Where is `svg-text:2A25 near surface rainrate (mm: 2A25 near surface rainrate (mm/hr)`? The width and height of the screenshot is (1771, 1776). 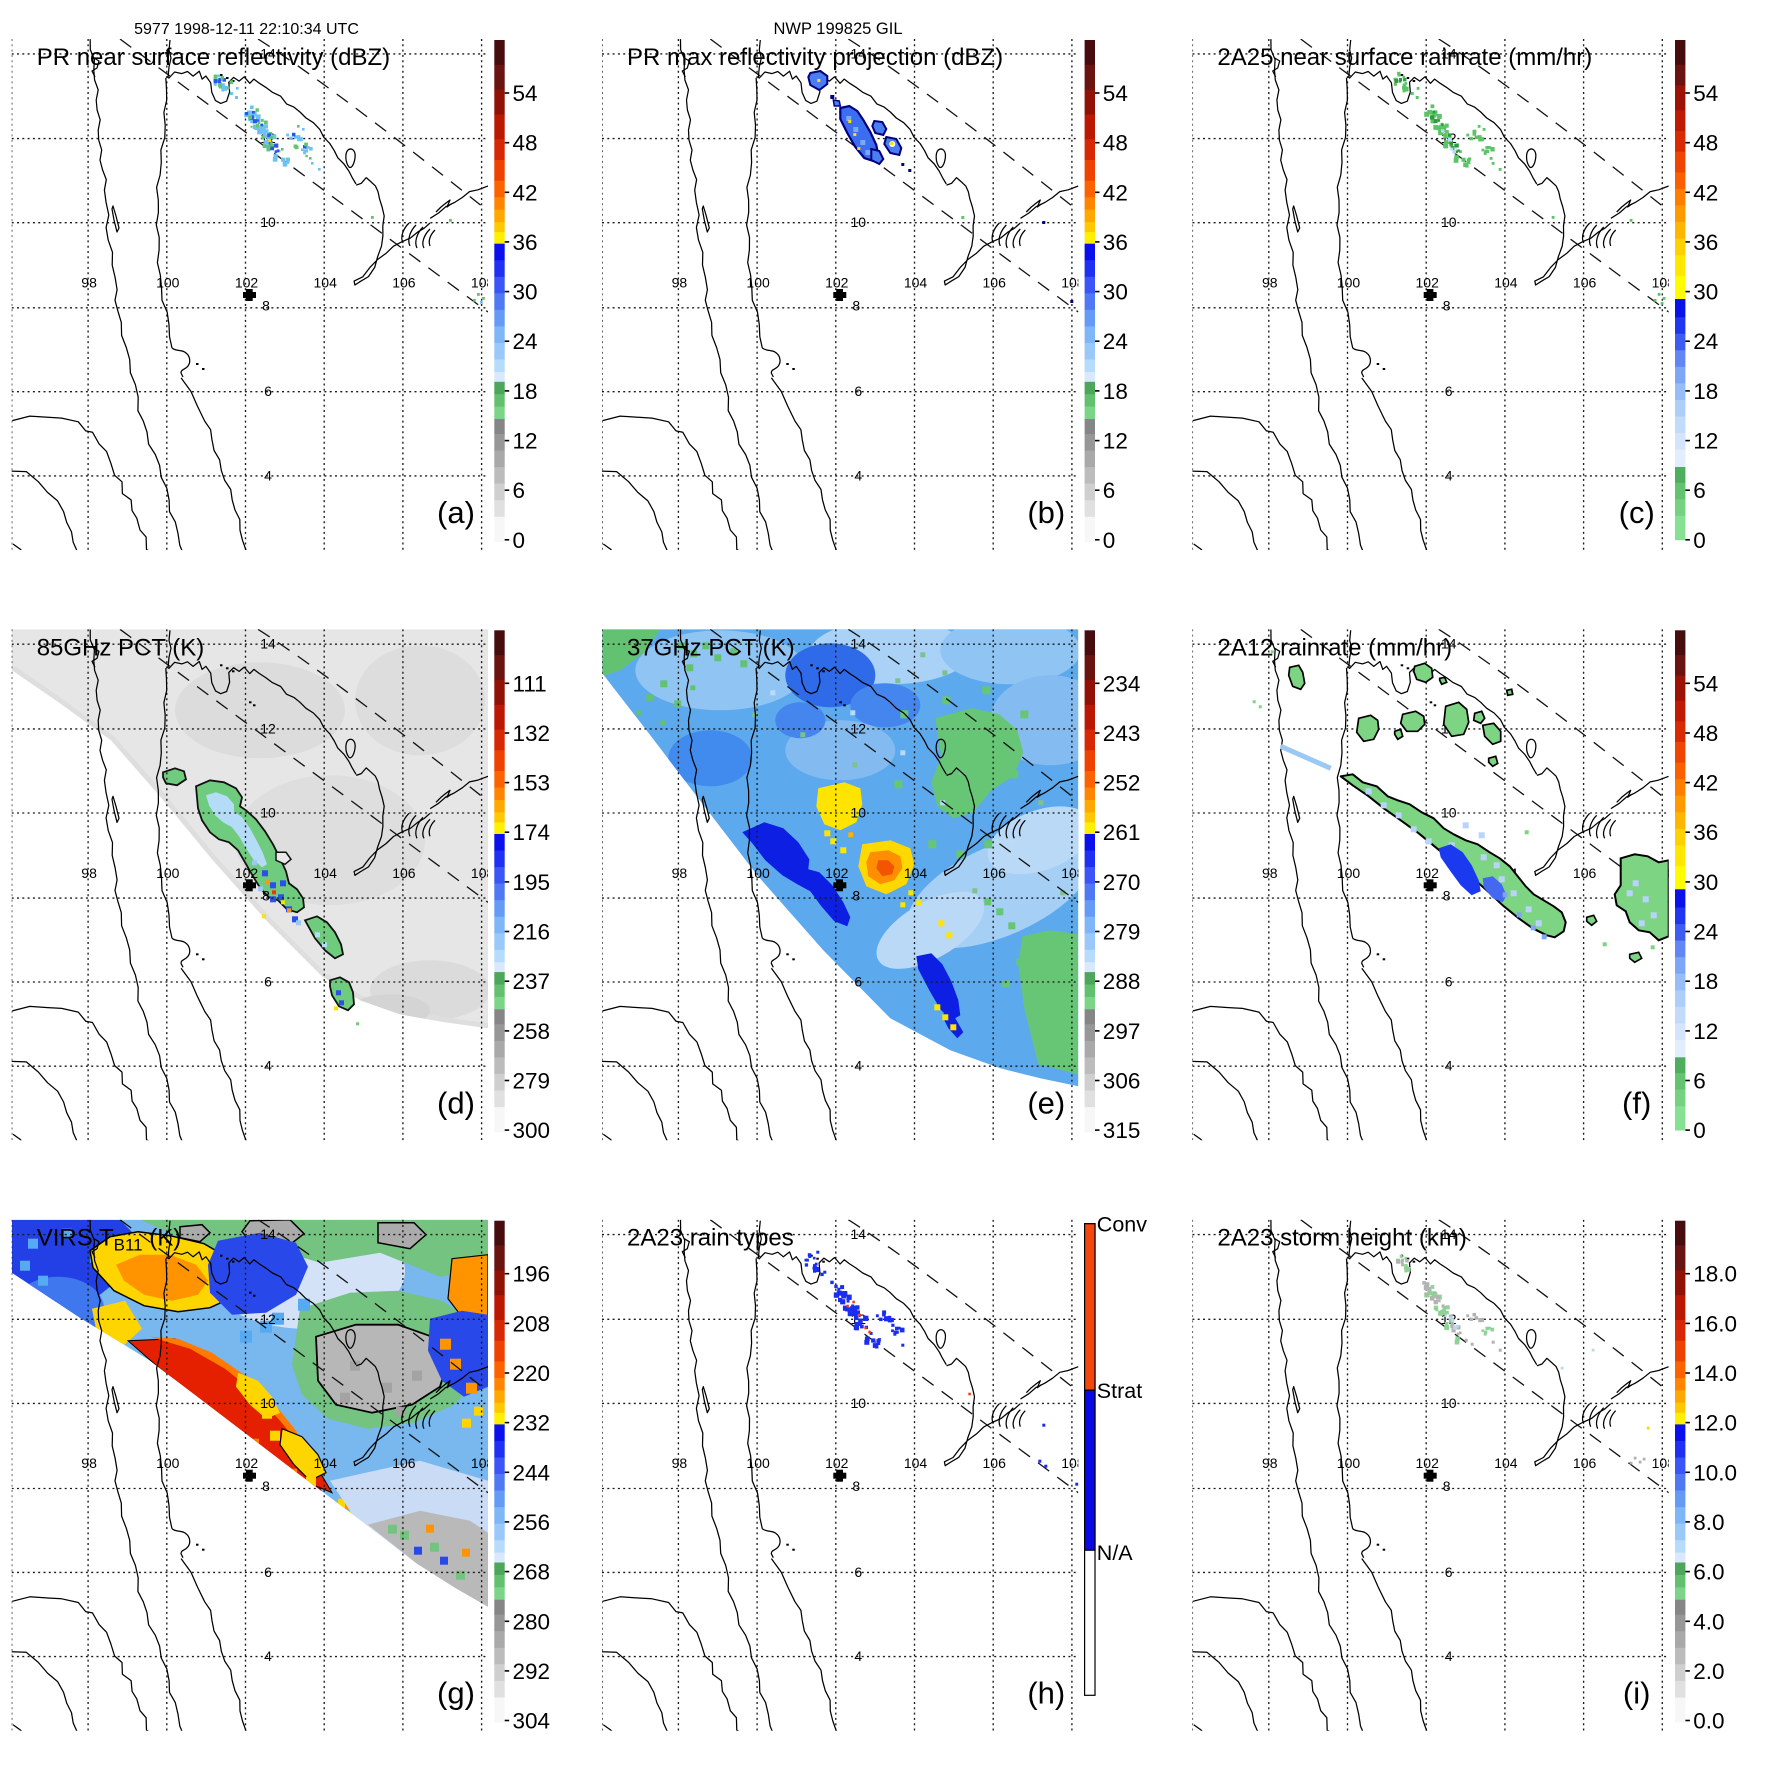
svg-text:2A25 near surface rainrate (mm: 2A25 near surface rainrate (mm/hr) is located at coordinates (1404, 57).